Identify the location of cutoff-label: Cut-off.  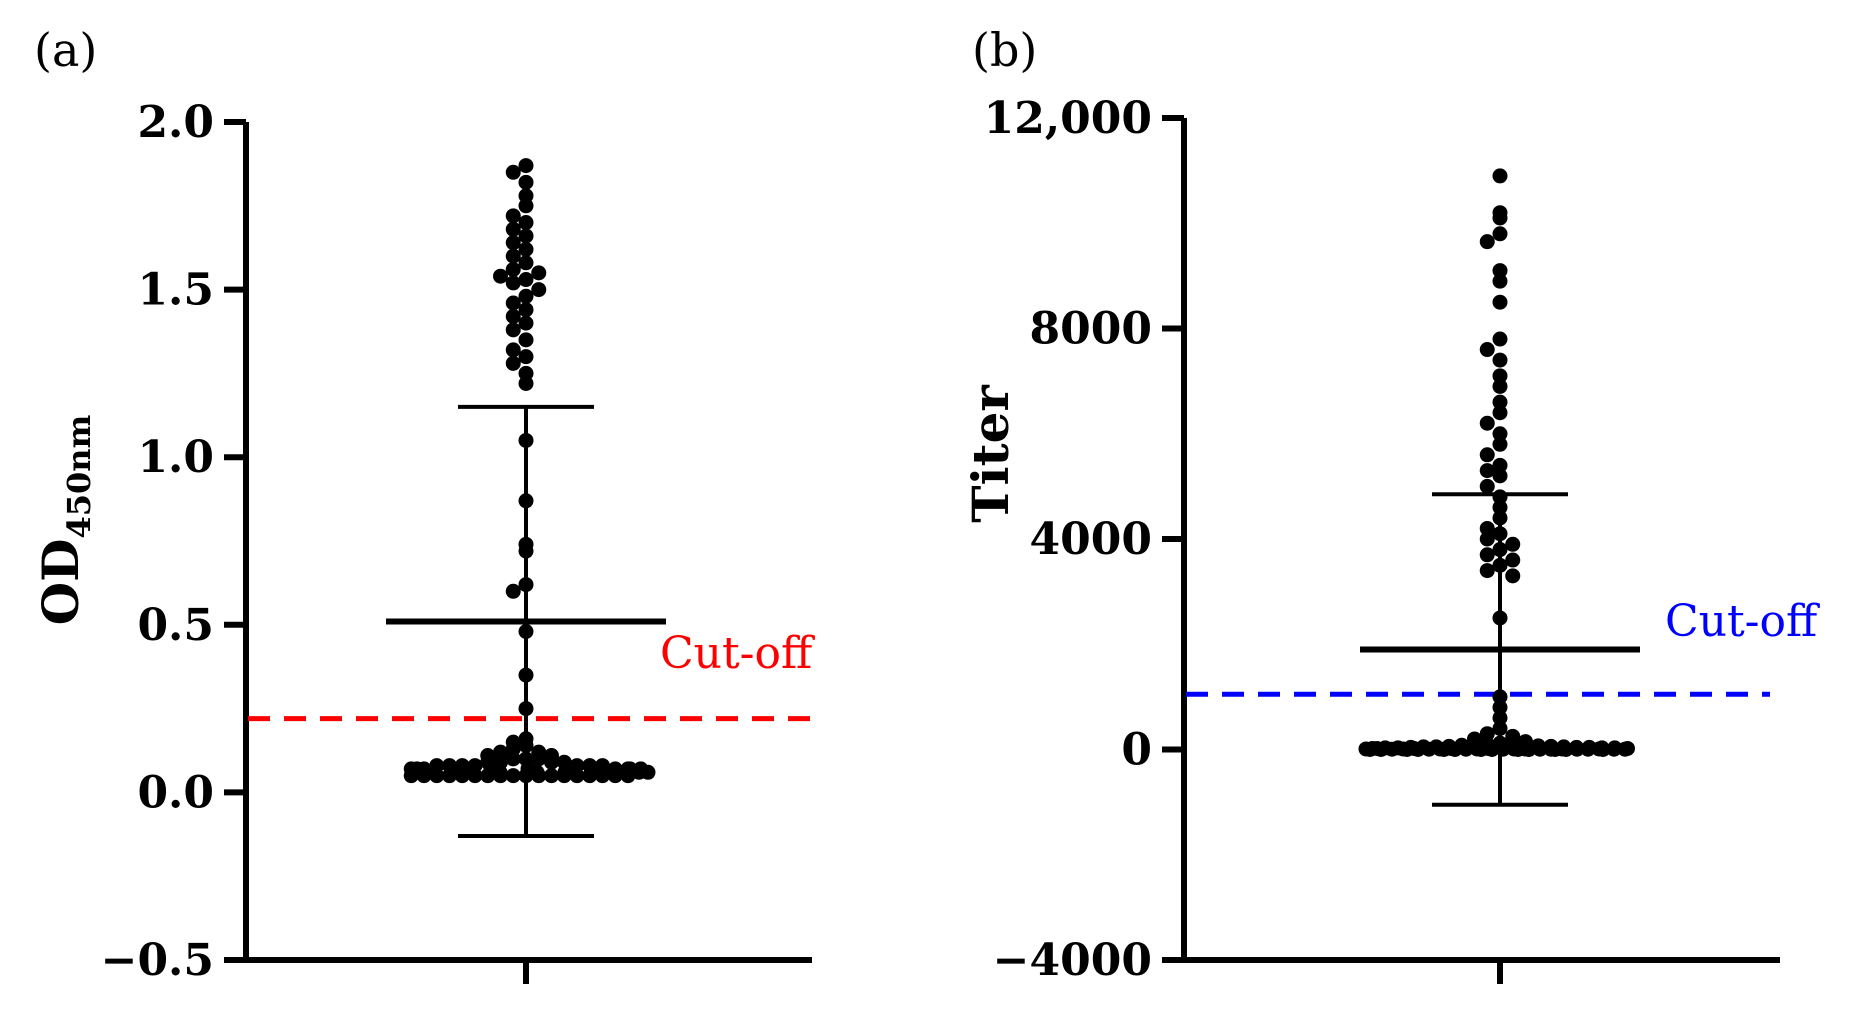
(1742, 621).